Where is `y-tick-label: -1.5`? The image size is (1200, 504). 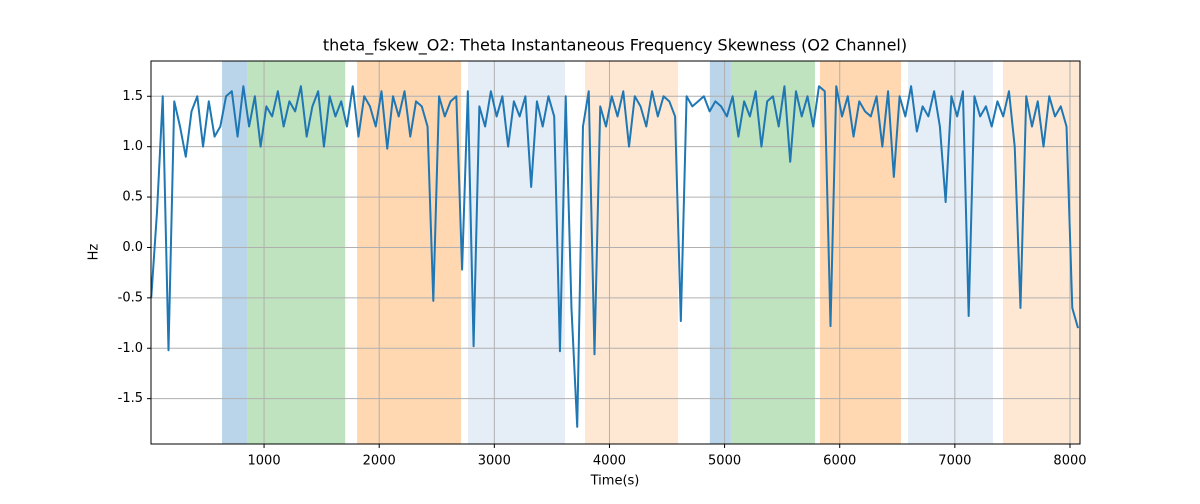 y-tick-label: -1.5 is located at coordinates (130, 398).